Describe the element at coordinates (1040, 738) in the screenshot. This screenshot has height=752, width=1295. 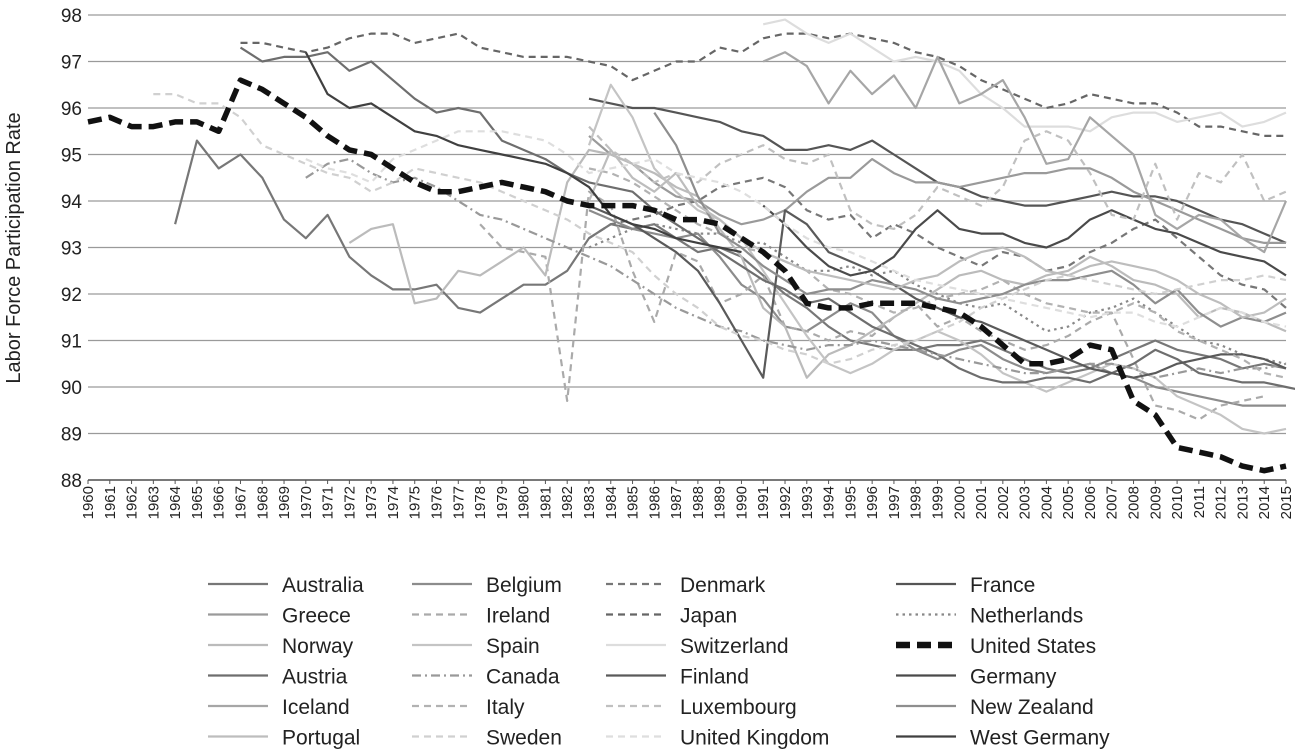
I see `legend-label: West Germany` at that location.